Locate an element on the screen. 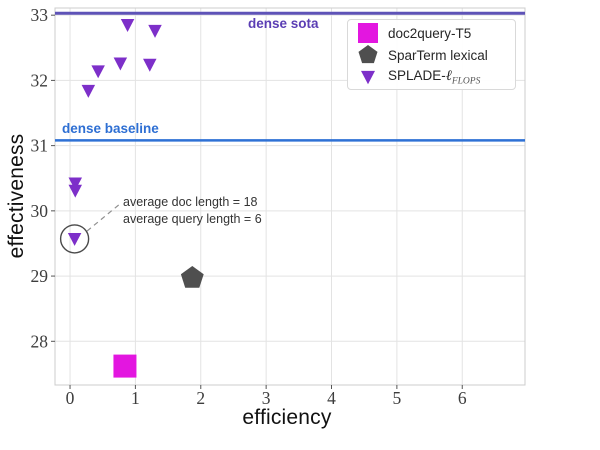 This screenshot has height=450, width=600. legend-item-doc2query: doc2query-T5 is located at coordinates (431, 33).